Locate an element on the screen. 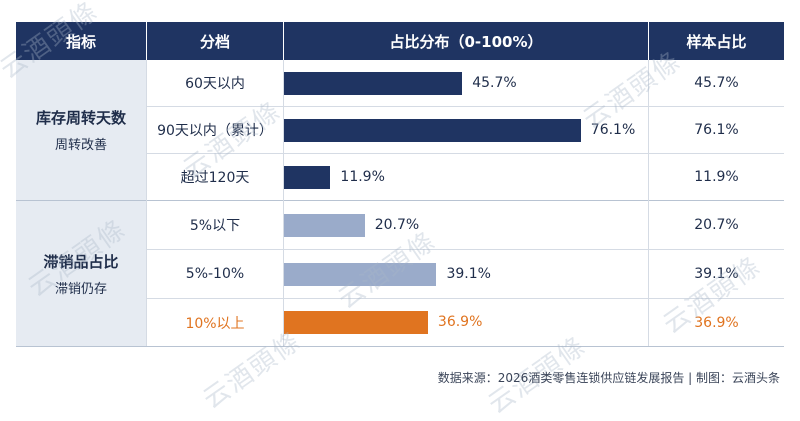 The height and width of the screenshot is (421, 800). sample-cell: 39.1% is located at coordinates (716, 274).